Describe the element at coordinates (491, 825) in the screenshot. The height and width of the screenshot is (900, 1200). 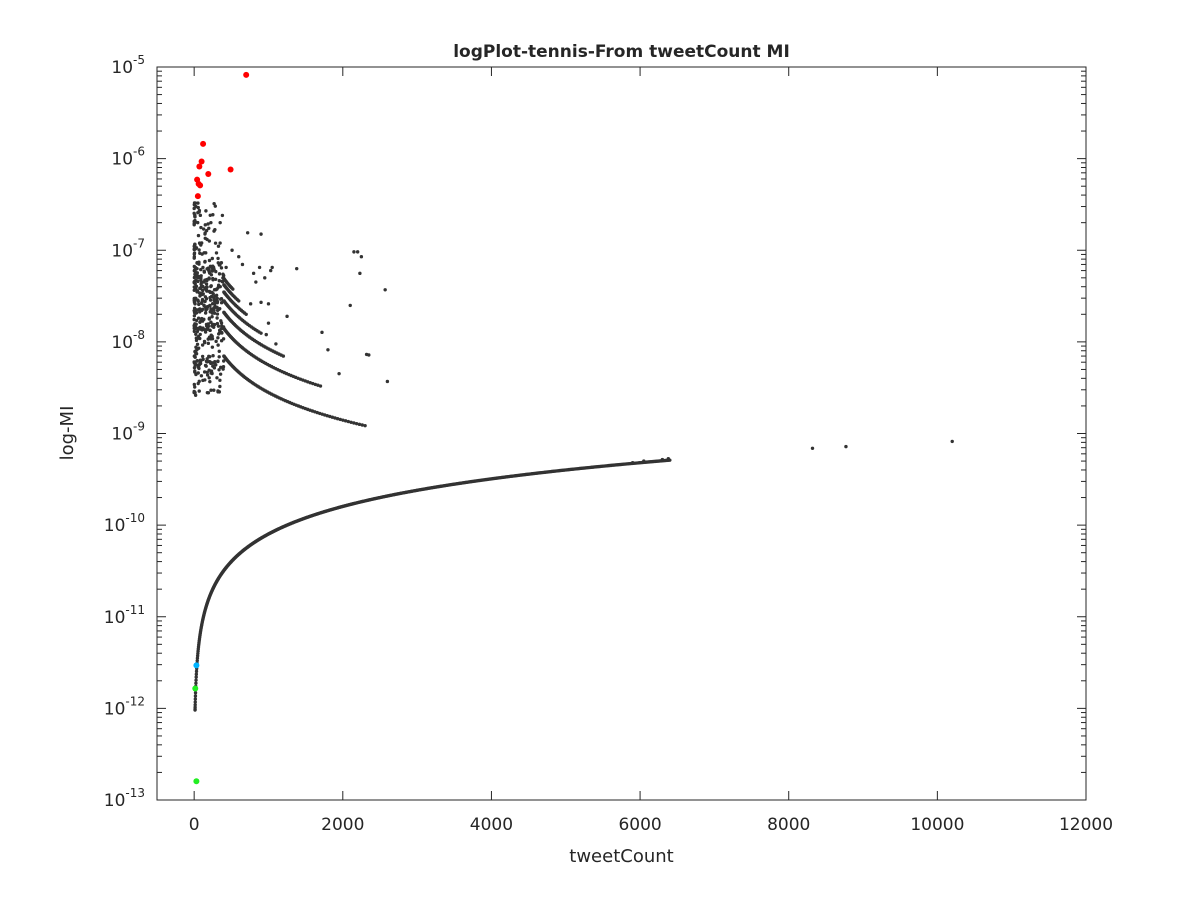
I see `x-tick-label: 4000` at that location.